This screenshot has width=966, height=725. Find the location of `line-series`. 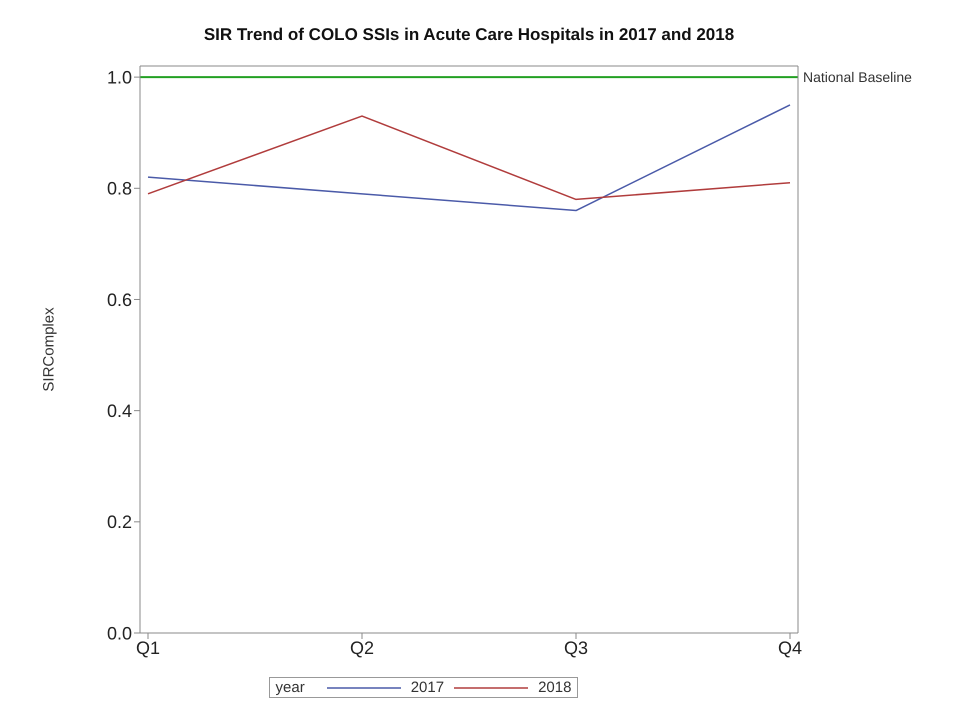

line-series is located at coordinates (469, 157).